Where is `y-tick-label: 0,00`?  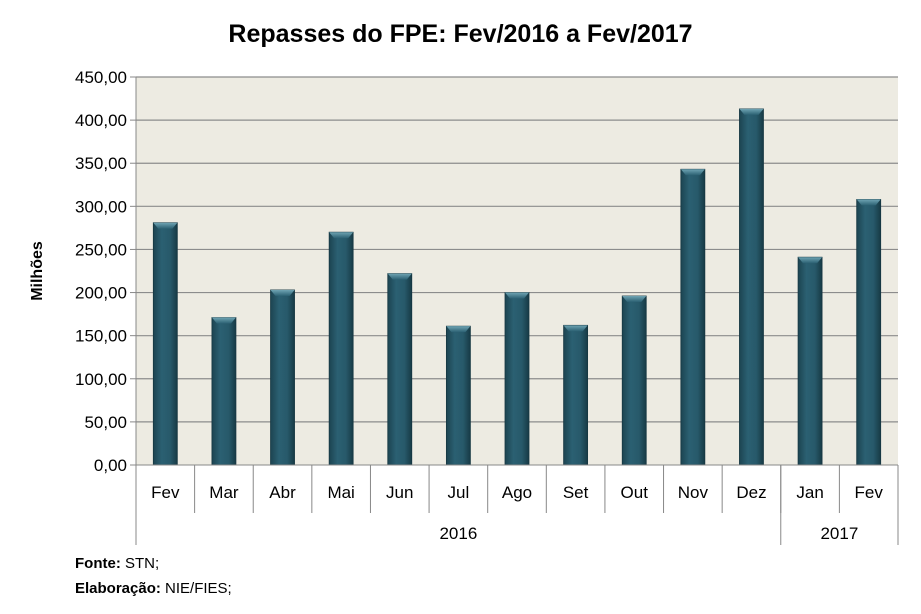
y-tick-label: 0,00 is located at coordinates (110, 465).